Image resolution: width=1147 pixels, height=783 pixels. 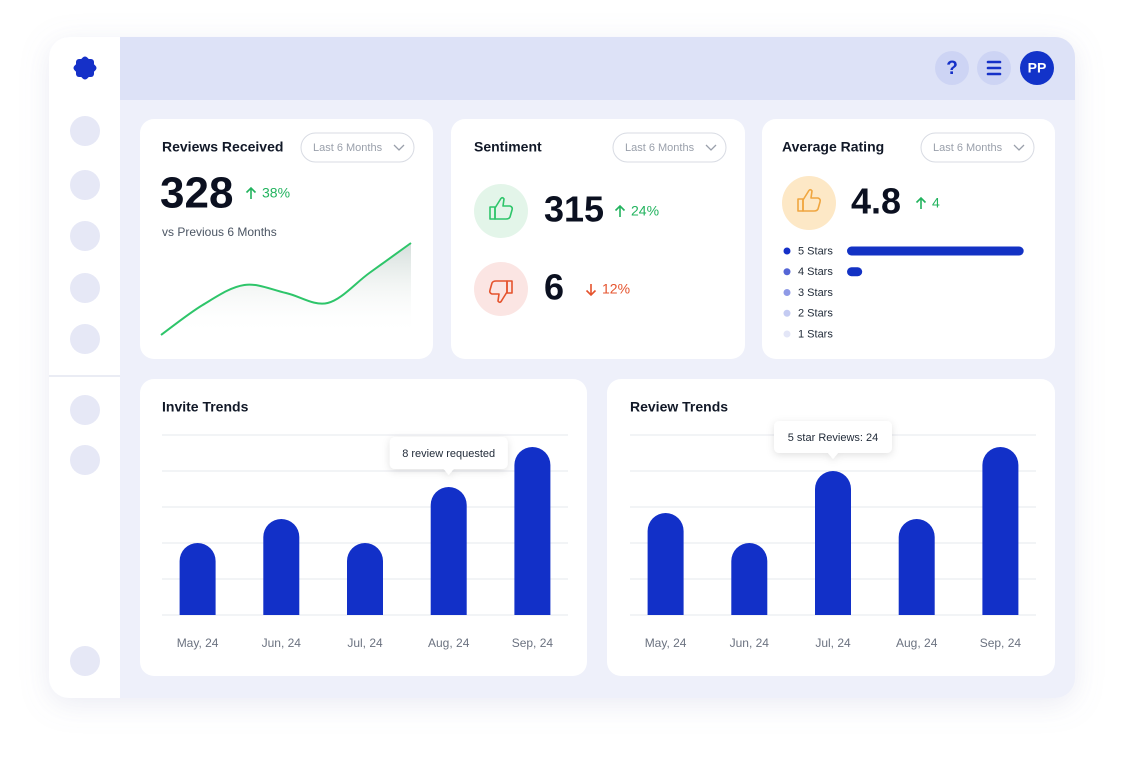 I want to click on help-icon: ?, so click(x=952, y=68).